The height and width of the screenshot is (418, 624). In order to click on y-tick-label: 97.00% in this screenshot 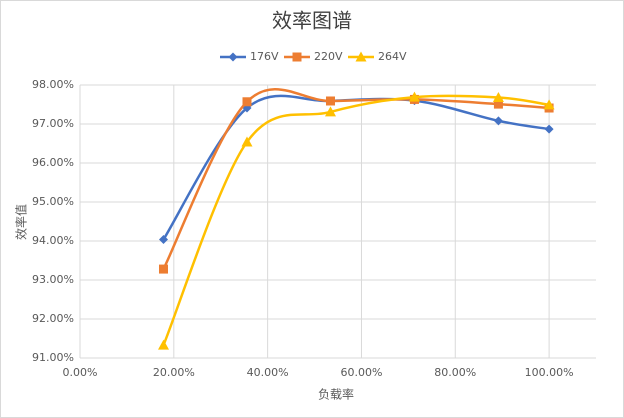, I will do `click(53, 123)`.